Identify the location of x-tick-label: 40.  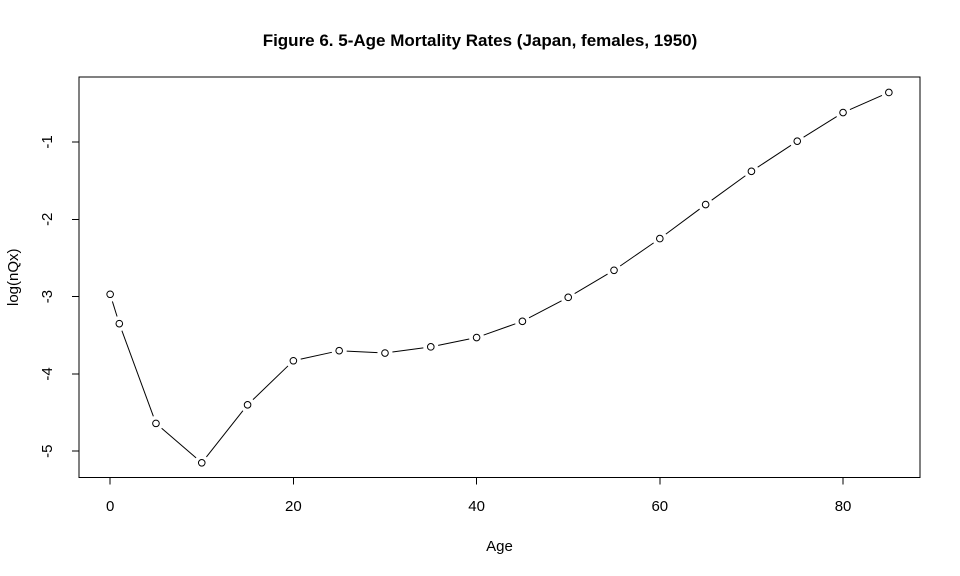
(476, 506).